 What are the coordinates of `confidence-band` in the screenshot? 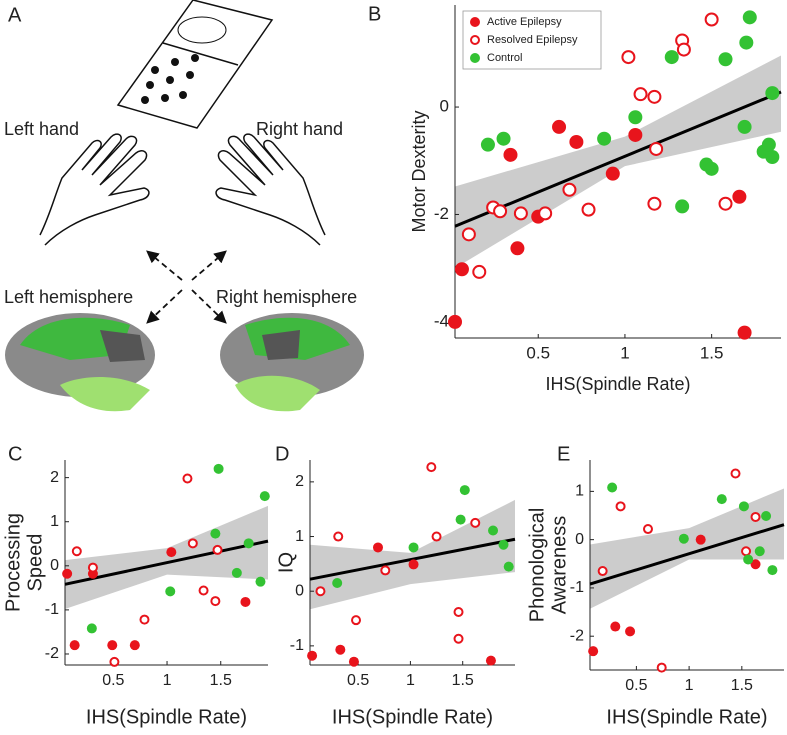 It's located at (618, 162).